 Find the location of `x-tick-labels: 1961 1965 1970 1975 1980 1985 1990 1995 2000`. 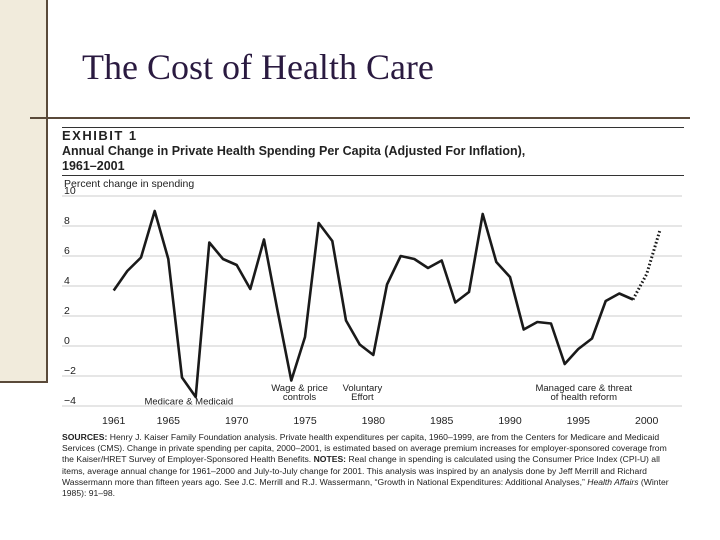

x-tick-labels: 1961 1965 1970 1975 1980 1985 1990 1995 2000 is located at coordinates (380, 421).